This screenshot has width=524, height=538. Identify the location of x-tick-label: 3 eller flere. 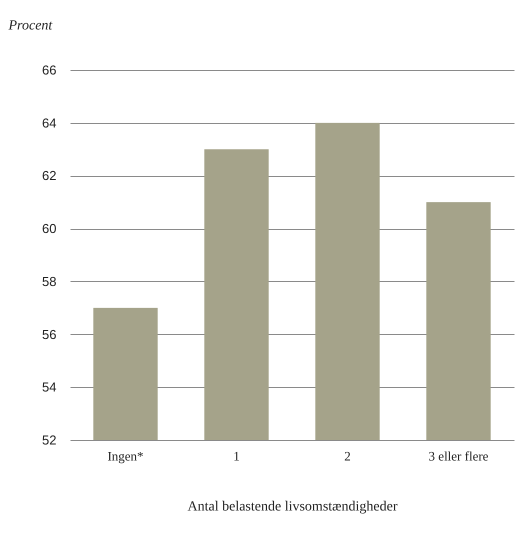
(458, 456).